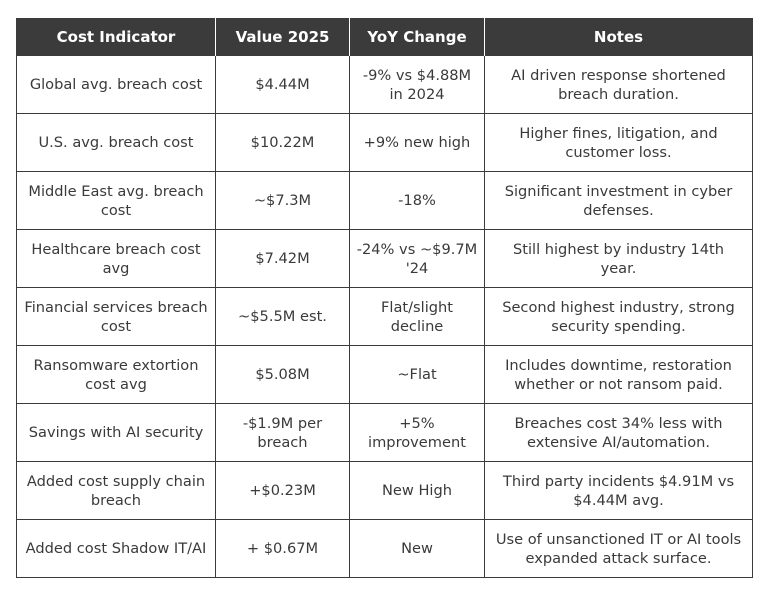  I want to click on cell-indicator: Global avg. breach cost, so click(116, 84).